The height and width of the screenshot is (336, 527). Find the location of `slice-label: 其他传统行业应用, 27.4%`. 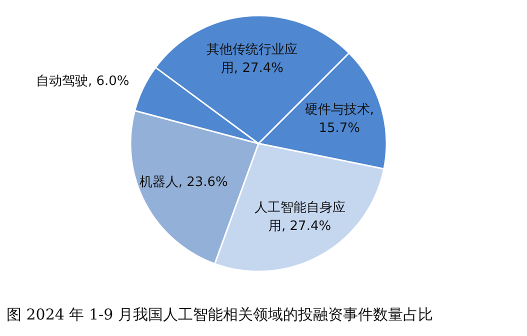

slice-label: 其他传统行业应用, 27.4% is located at coordinates (252, 58).